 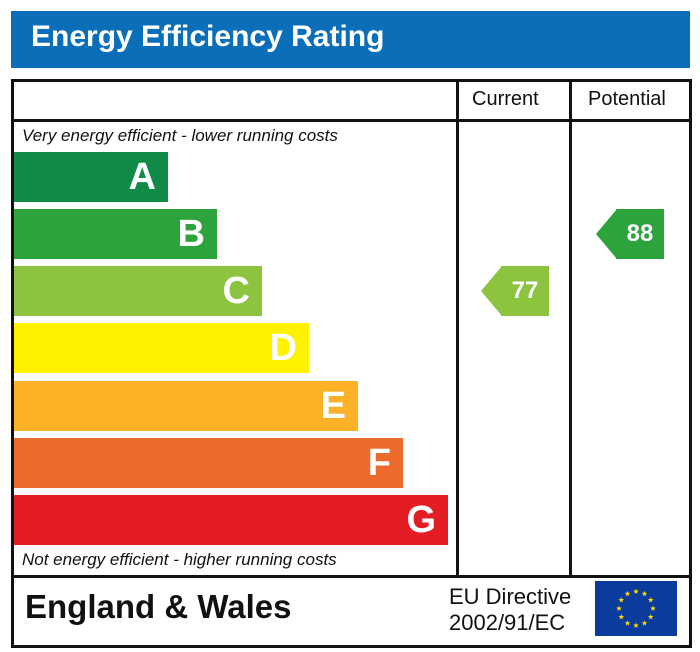 What do you see at coordinates (138, 291) in the screenshot?
I see `band-c: C` at bounding box center [138, 291].